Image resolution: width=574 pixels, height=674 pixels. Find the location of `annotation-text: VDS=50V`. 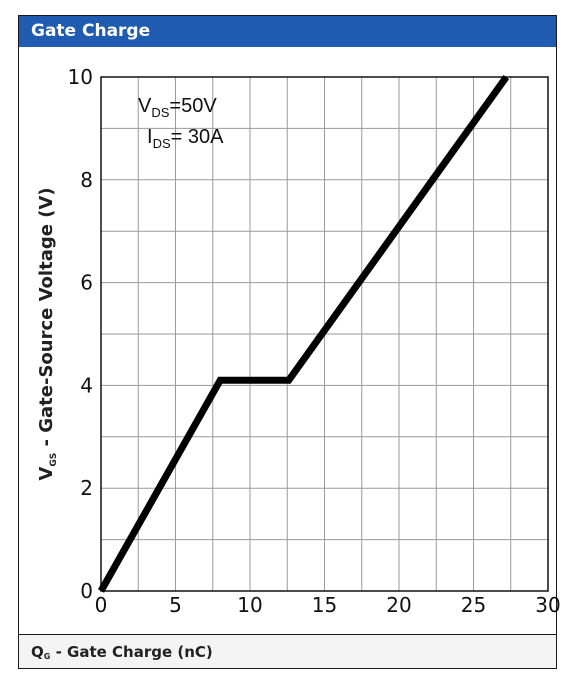

annotation-text: VDS=50V is located at coordinates (177, 107).